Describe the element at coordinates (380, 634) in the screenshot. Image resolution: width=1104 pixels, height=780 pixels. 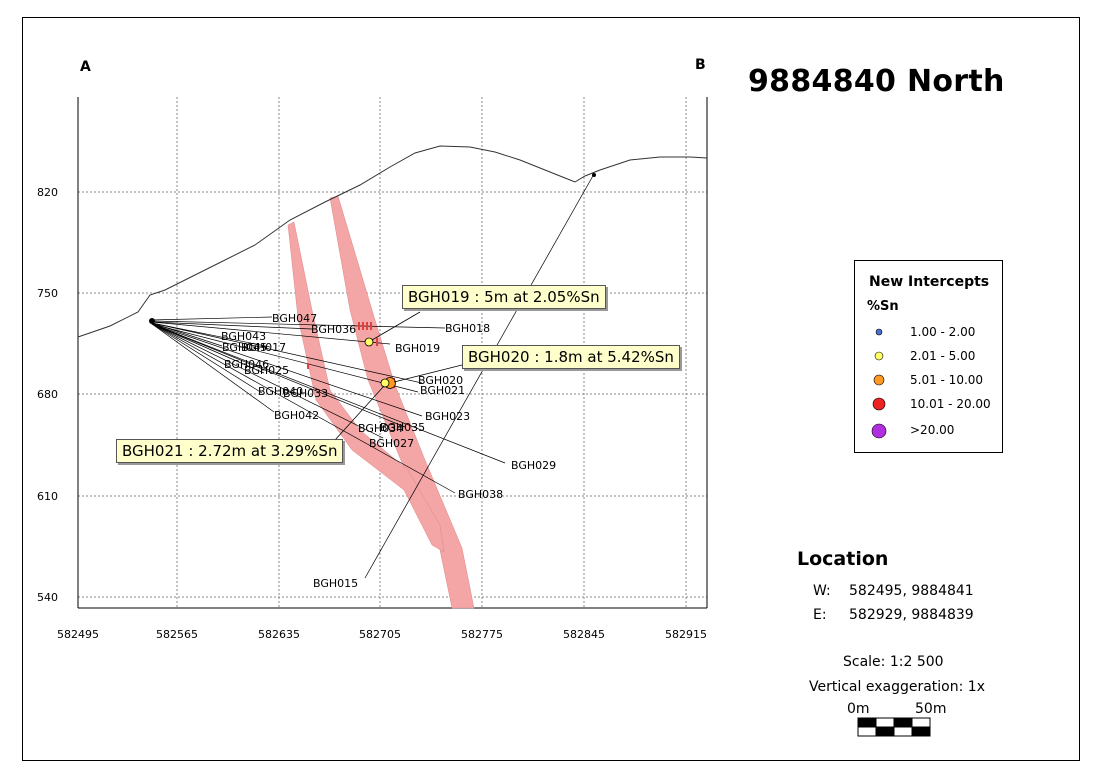
I see `x-tick-label: 582705` at that location.